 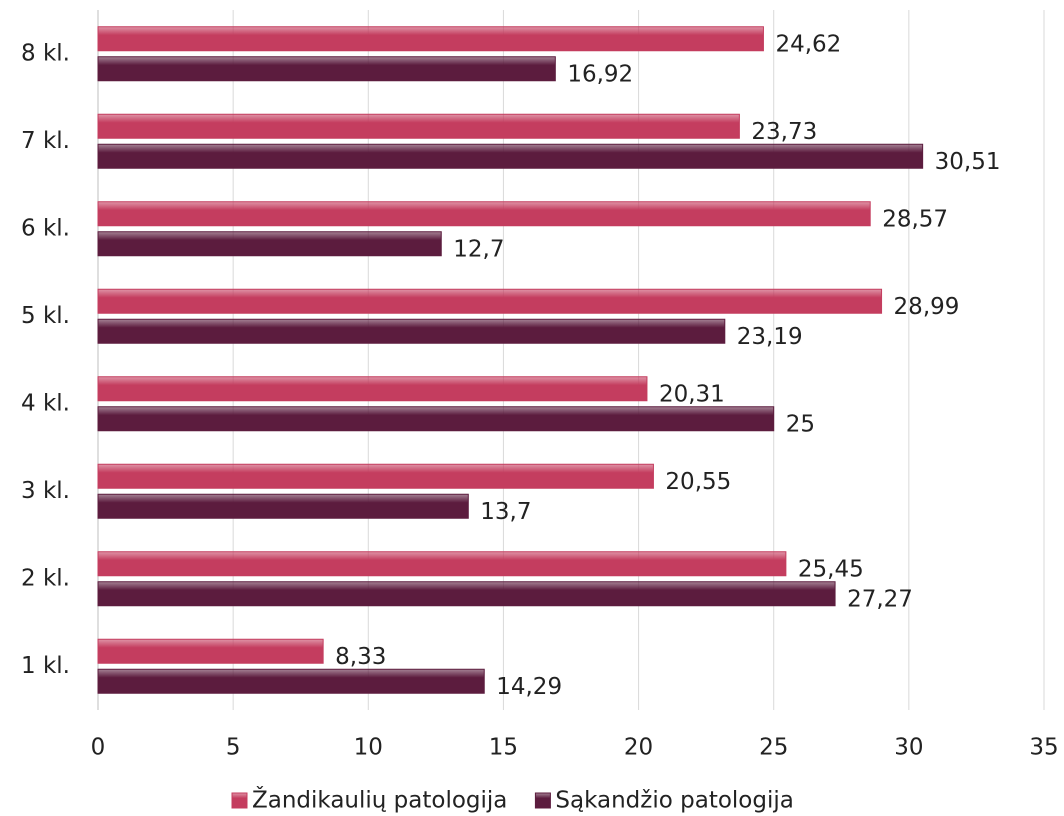 What do you see at coordinates (808, 44) in the screenshot?
I see `data-label: 24,62` at bounding box center [808, 44].